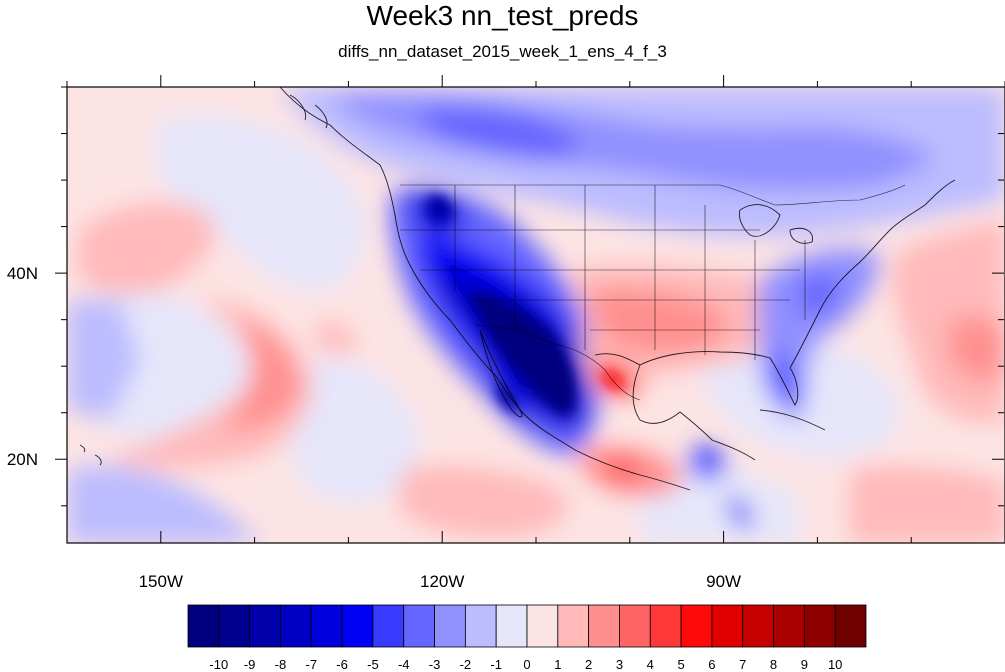 Image resolution: width=1005 pixels, height=672 pixels. What do you see at coordinates (600, 280) in the screenshot?
I see `state-lines-horizontal` at bounding box center [600, 280].